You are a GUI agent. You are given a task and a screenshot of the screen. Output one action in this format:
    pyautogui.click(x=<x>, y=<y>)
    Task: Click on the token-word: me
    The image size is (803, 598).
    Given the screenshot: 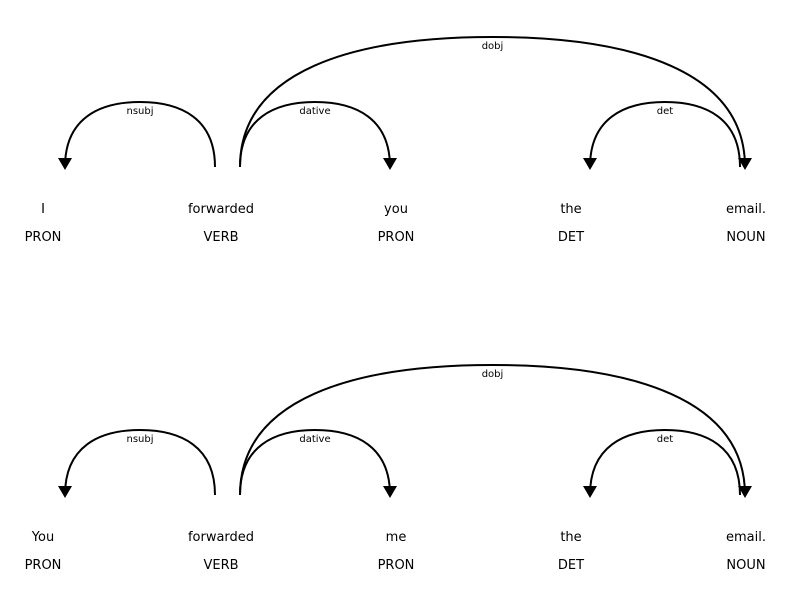 What is the action you would take?
    pyautogui.click(x=396, y=537)
    